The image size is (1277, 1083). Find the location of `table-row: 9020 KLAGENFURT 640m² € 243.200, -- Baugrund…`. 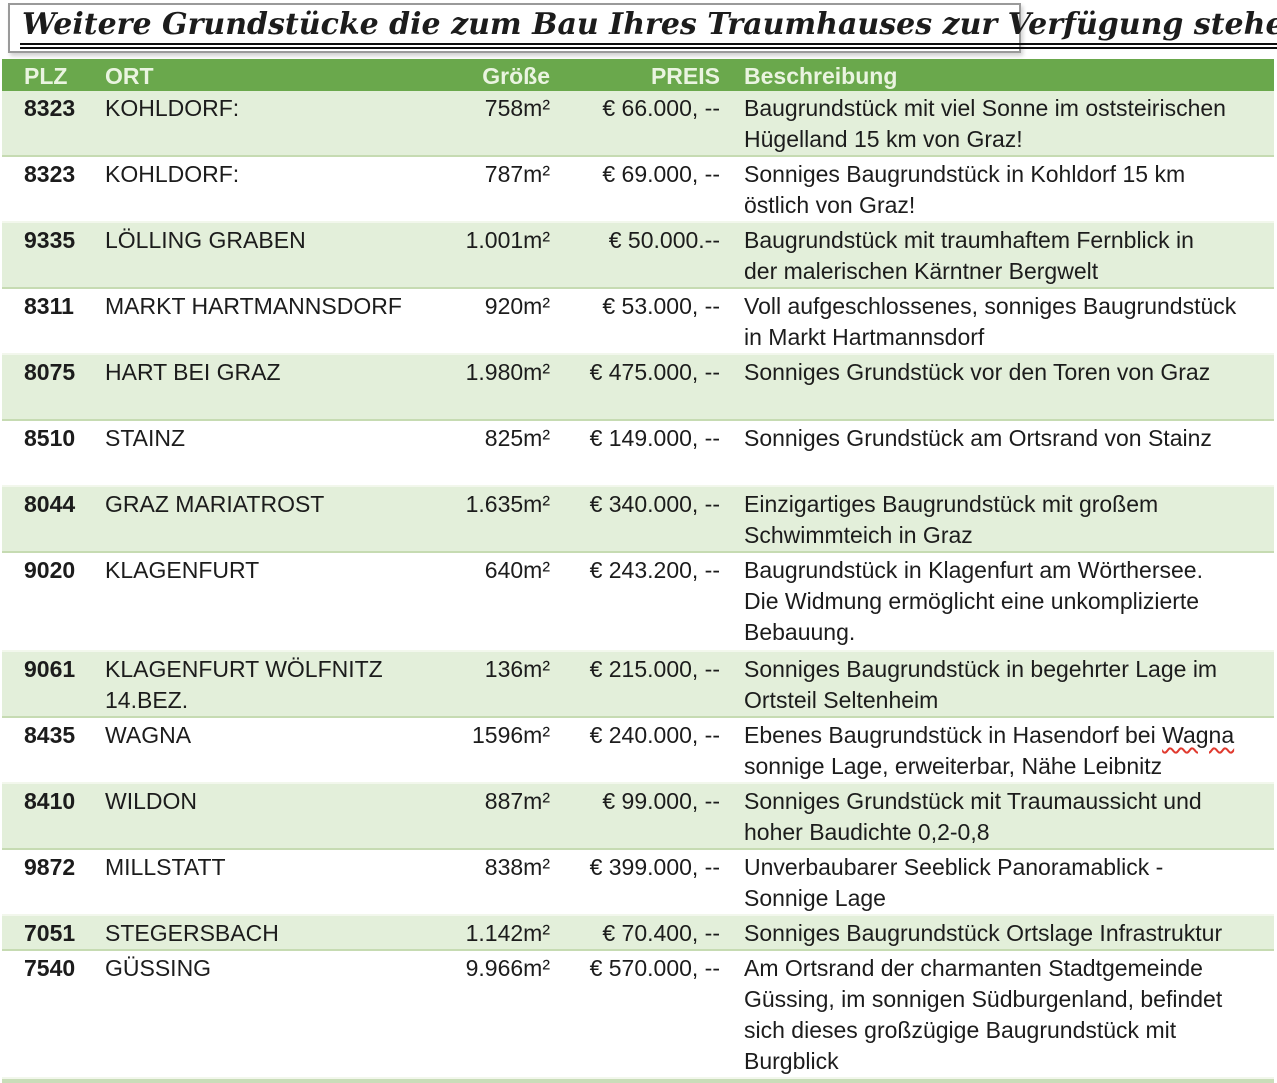

table-row: 9020 KLAGENFURT 640m² € 243.200, -- Baugrund… is located at coordinates (638, 602).